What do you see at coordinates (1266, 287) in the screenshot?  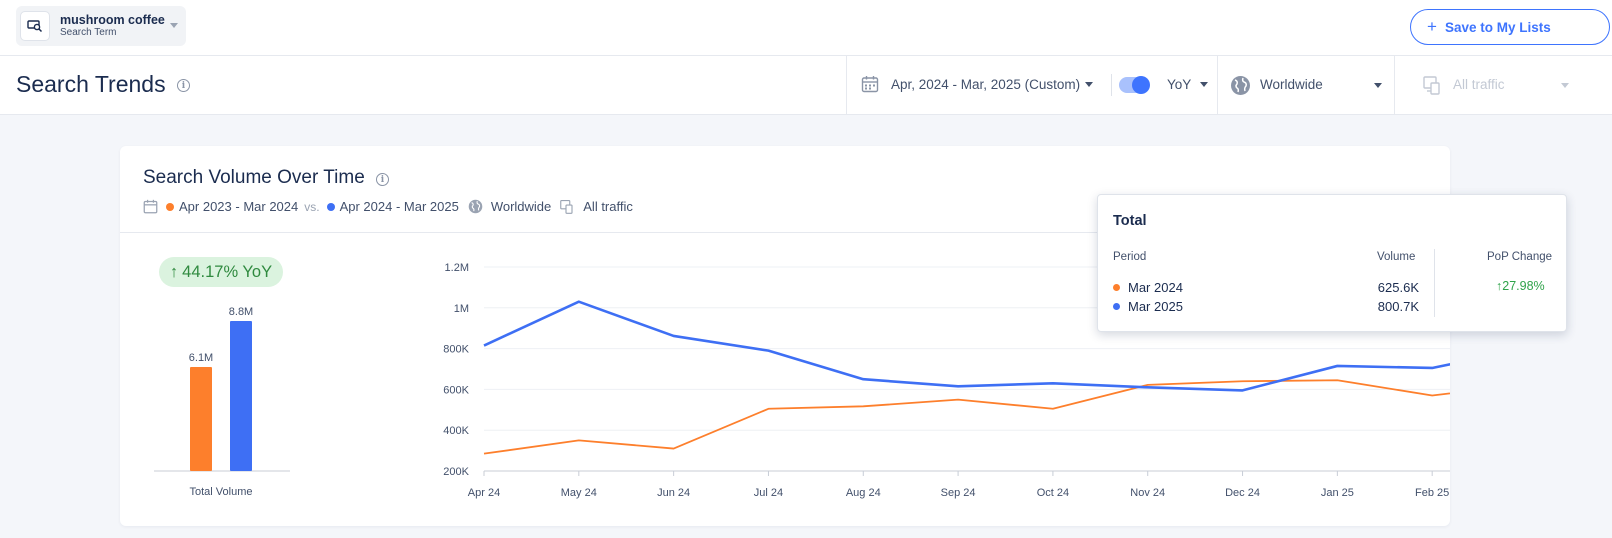 I see `tooltip-row: Mar 2024 625.6K` at bounding box center [1266, 287].